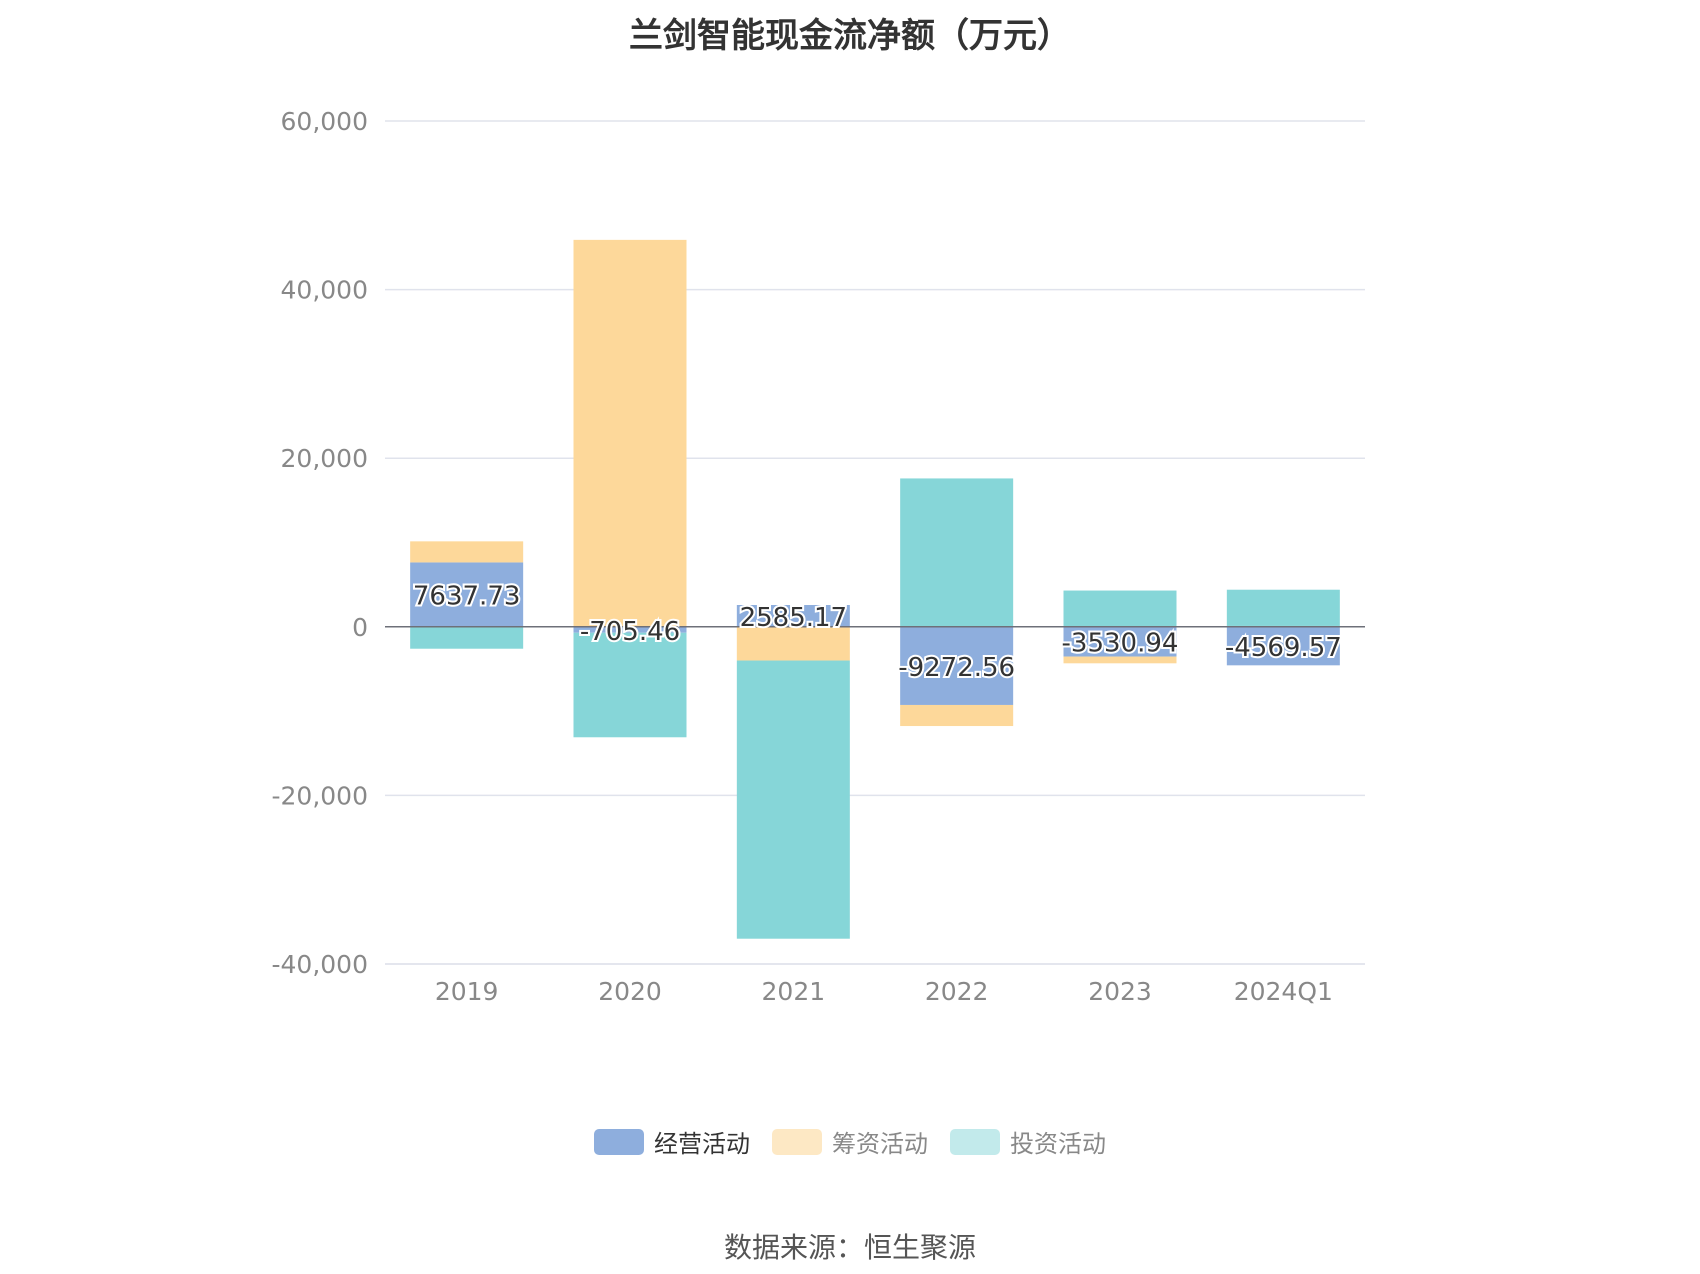  I want to click on y-tick-label: 20,000, so click(324, 458).